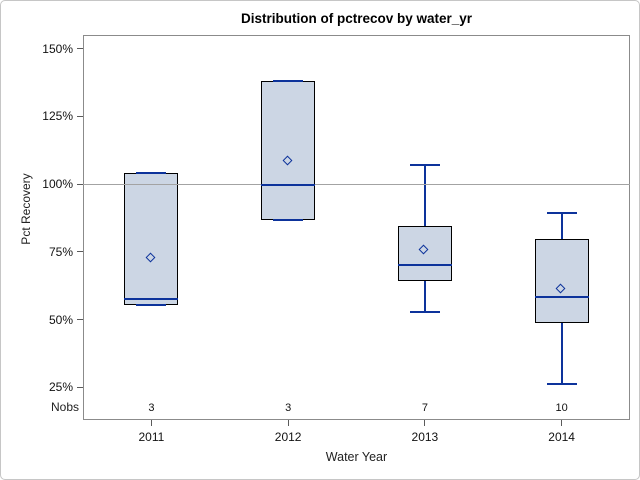  What do you see at coordinates (57, 116) in the screenshot?
I see `y-tick-label: 125%` at bounding box center [57, 116].